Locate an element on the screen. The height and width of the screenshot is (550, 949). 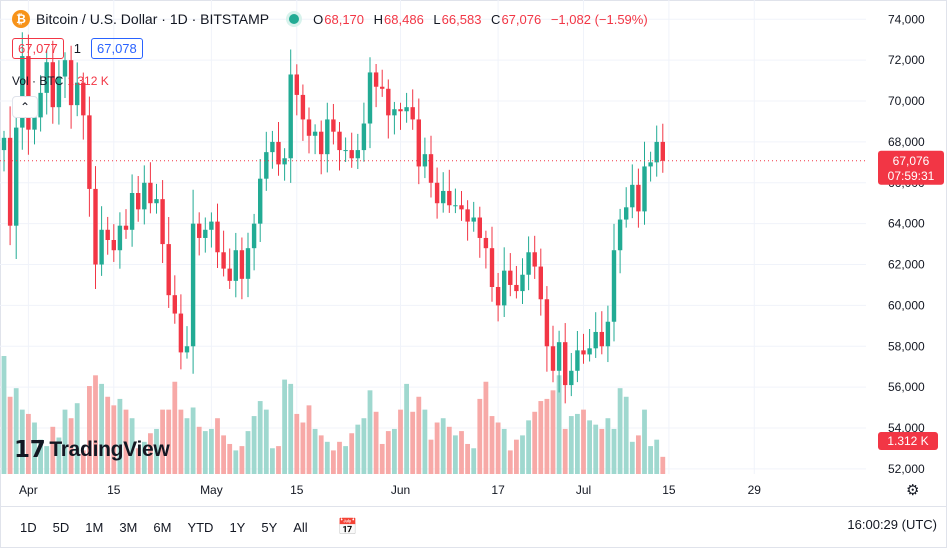
sell-button: 67,077 is located at coordinates (38, 48).